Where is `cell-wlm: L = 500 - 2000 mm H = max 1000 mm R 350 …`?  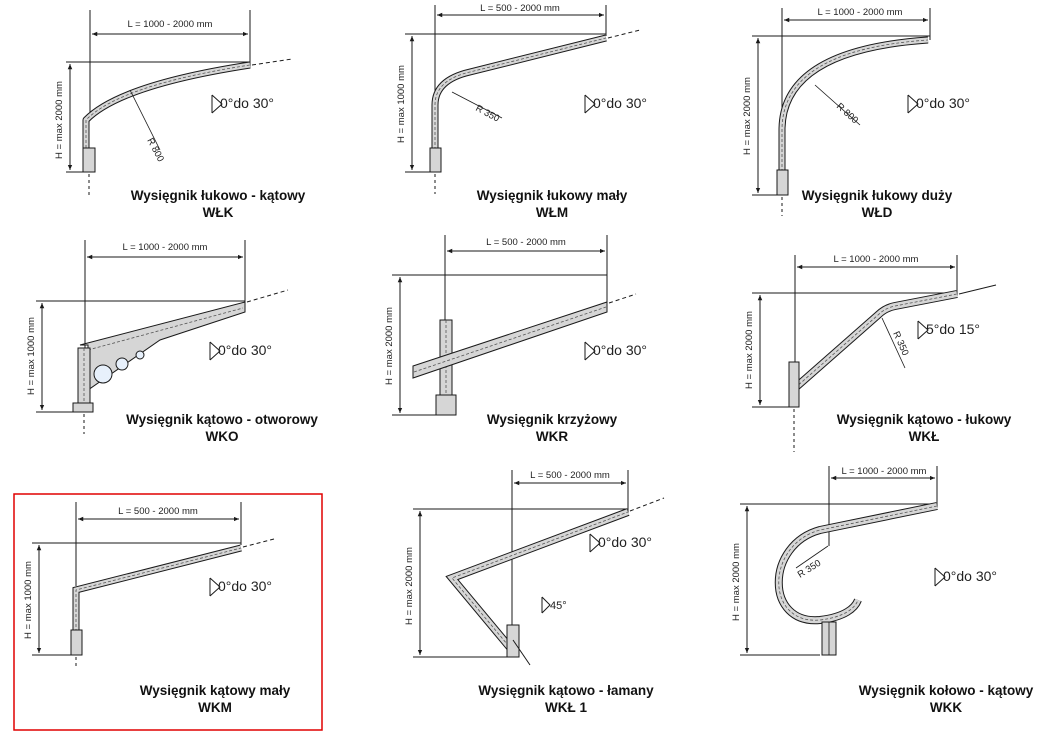 cell-wlm: L = 500 - 2000 mm H = max 1000 mm R 350 … is located at coordinates (521, 111).